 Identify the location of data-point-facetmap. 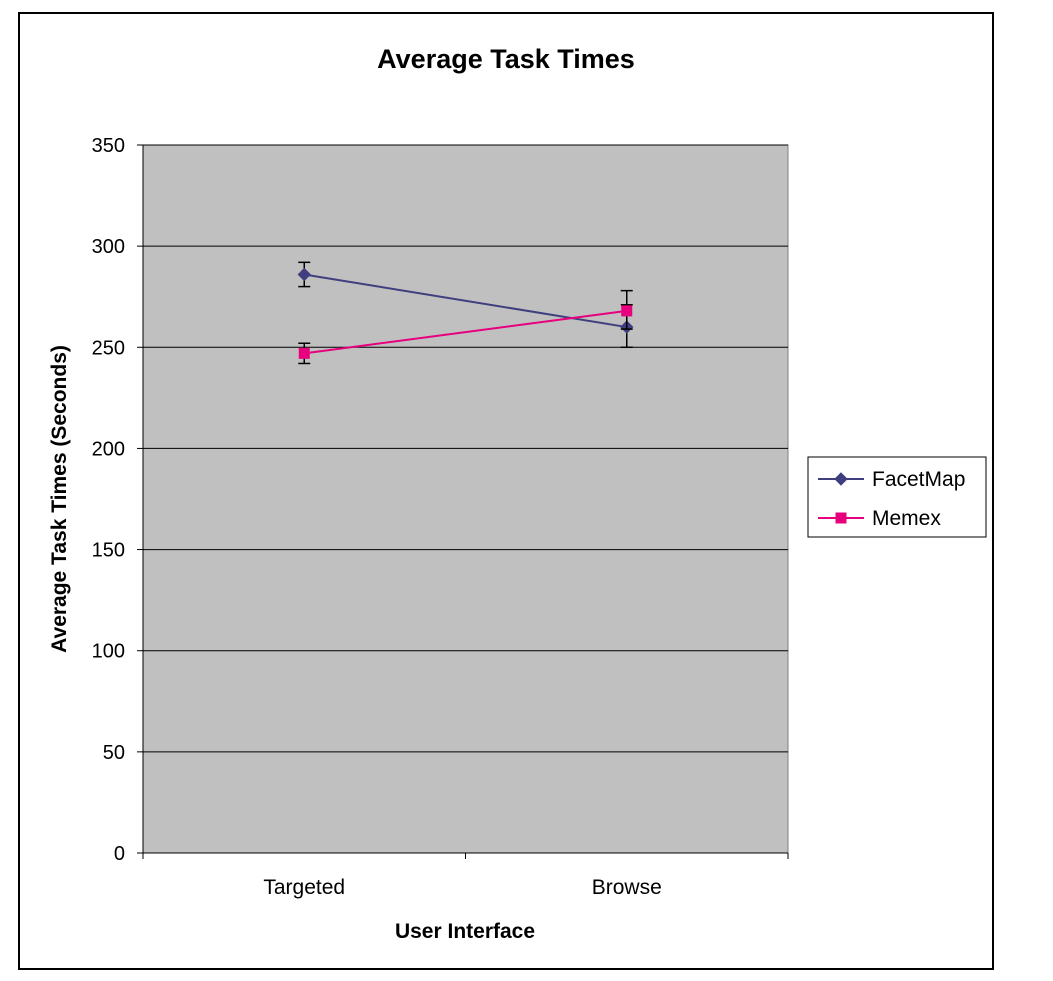
(304, 274).